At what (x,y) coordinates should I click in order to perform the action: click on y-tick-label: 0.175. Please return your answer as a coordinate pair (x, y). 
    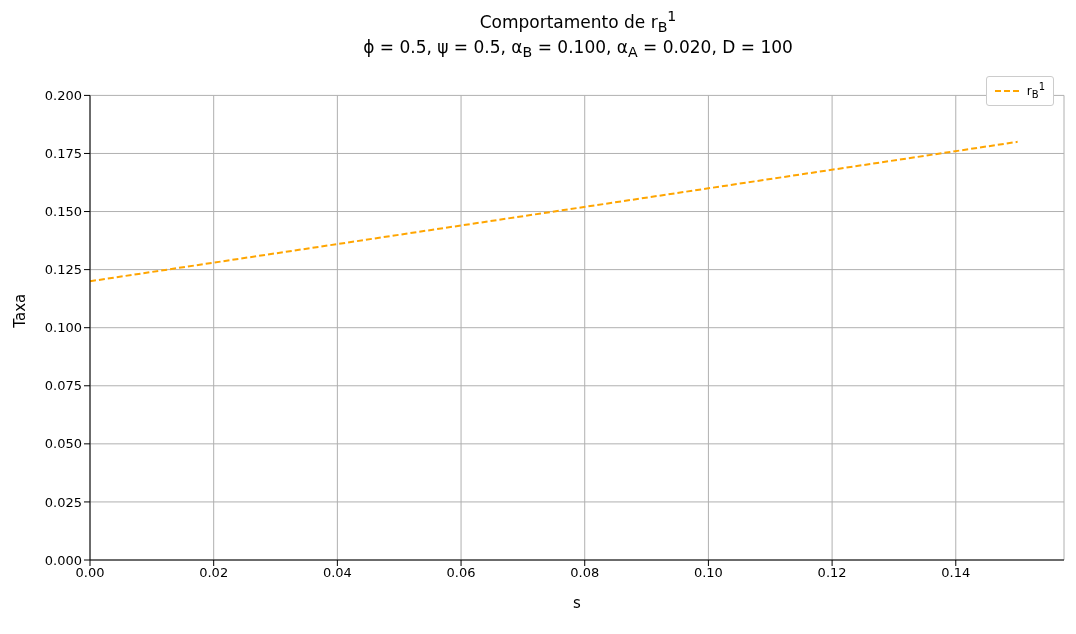
    Looking at the image, I should click on (63, 154).